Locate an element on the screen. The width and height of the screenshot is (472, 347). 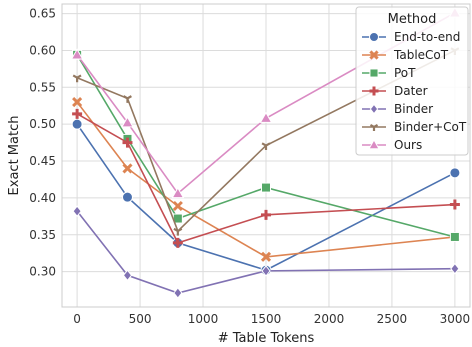
x-tick-label: 3000 is located at coordinates (455, 319).